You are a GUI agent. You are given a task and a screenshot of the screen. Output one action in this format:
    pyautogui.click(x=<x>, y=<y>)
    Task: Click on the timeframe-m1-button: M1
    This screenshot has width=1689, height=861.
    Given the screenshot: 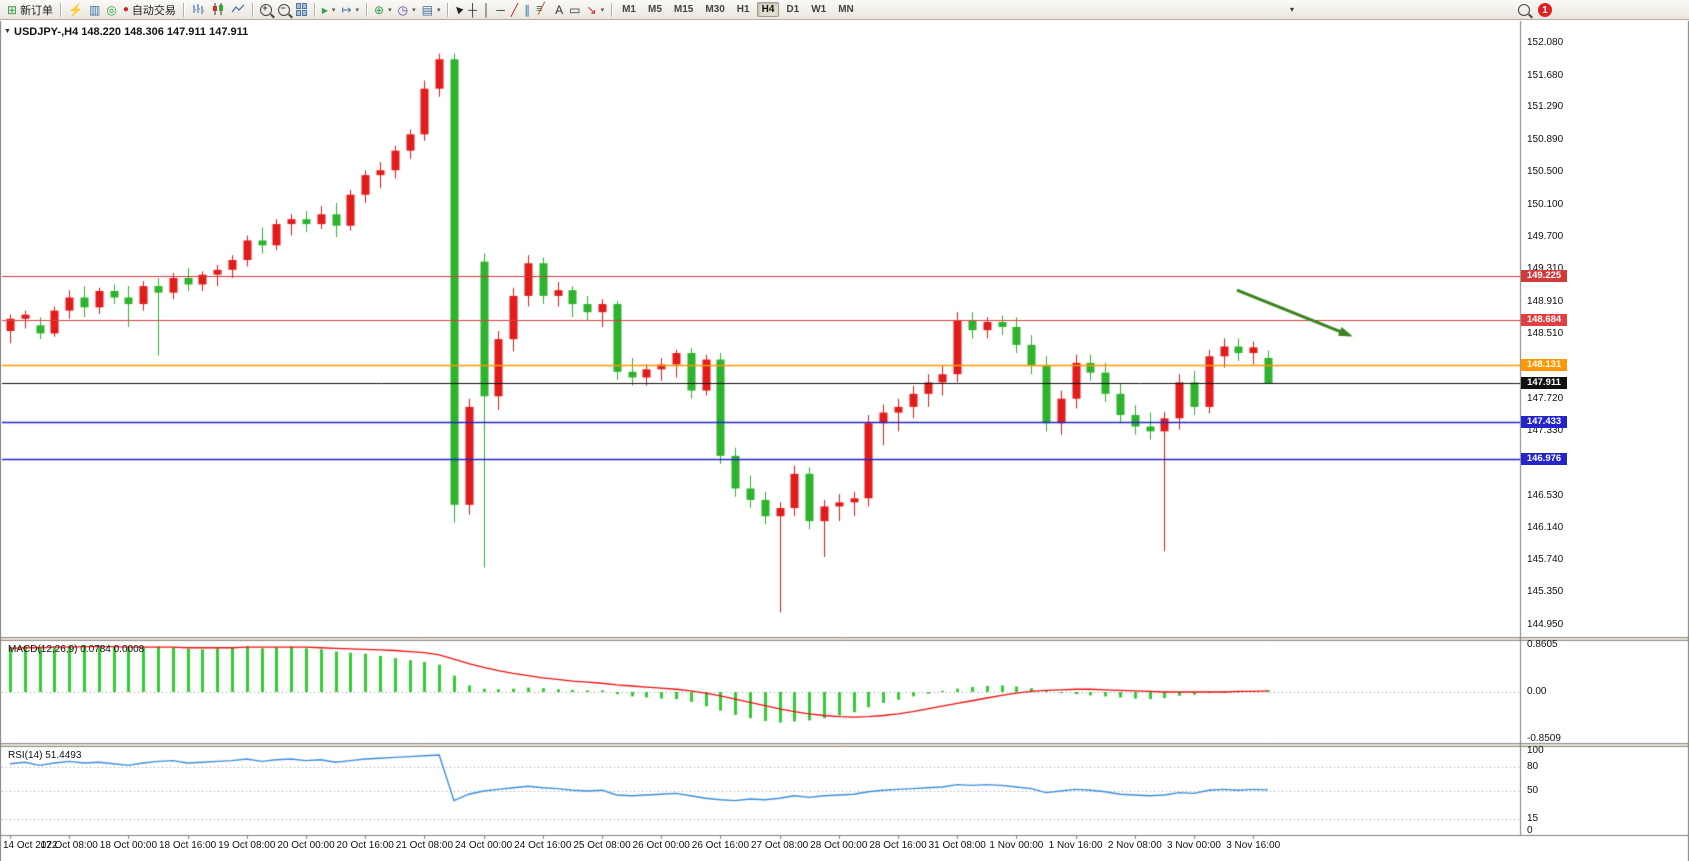 What is the action you would take?
    pyautogui.click(x=629, y=9)
    